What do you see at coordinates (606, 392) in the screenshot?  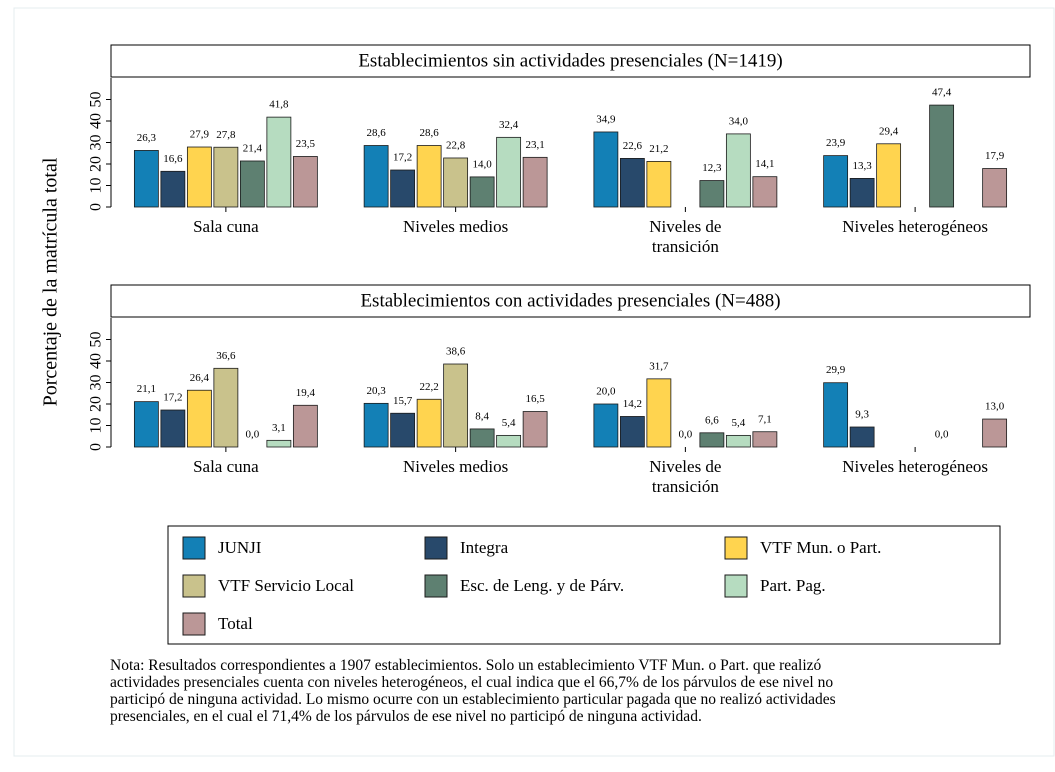 I see `value-label: 20,0` at bounding box center [606, 392].